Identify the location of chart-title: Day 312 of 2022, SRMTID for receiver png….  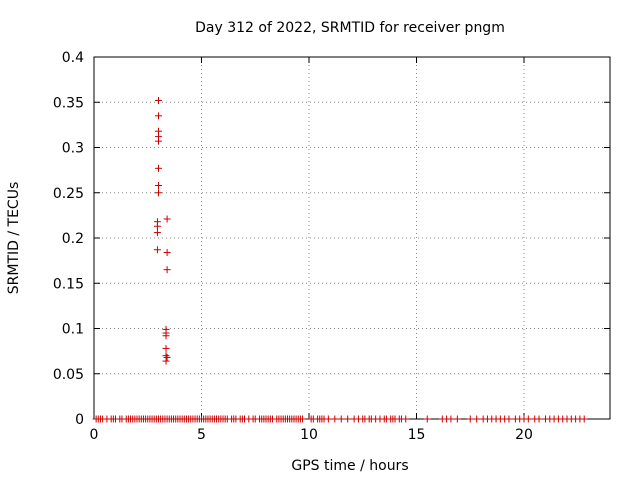
(350, 28).